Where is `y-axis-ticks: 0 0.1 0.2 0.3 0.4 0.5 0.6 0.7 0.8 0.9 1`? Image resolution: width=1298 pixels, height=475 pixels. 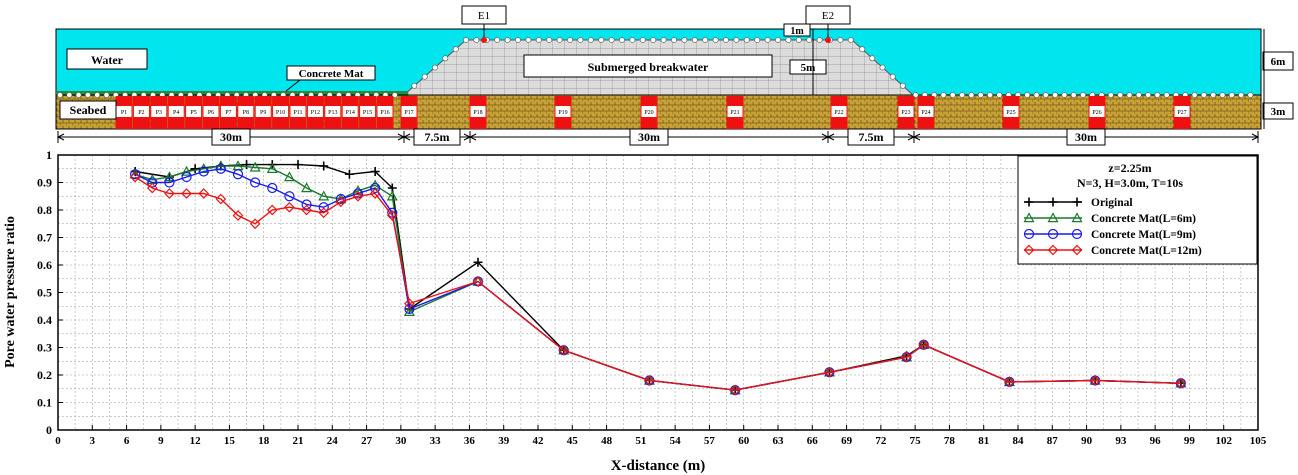
y-axis-ticks: 0 0.1 0.2 0.3 0.4 0.5 0.6 0.7 0.8 0.9 1 is located at coordinates (50, 292).